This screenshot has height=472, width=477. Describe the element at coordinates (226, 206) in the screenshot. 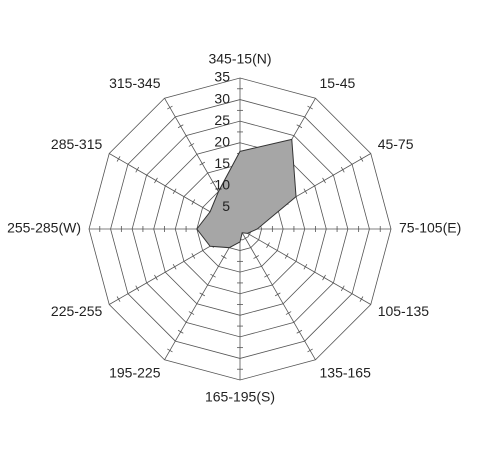

I see `r-tick-label: 5` at that location.